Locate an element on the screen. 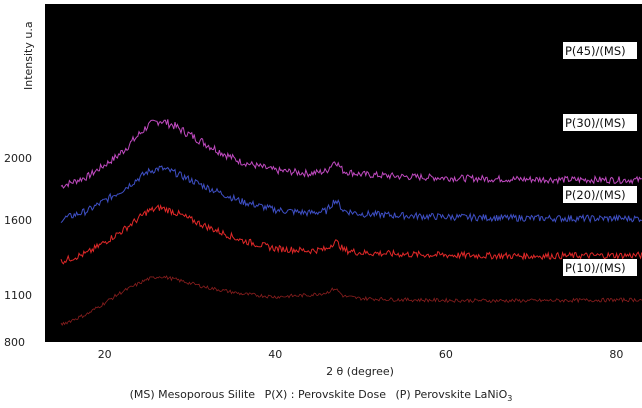  x-axis-label: 2 θ (degree) is located at coordinates (360, 371).